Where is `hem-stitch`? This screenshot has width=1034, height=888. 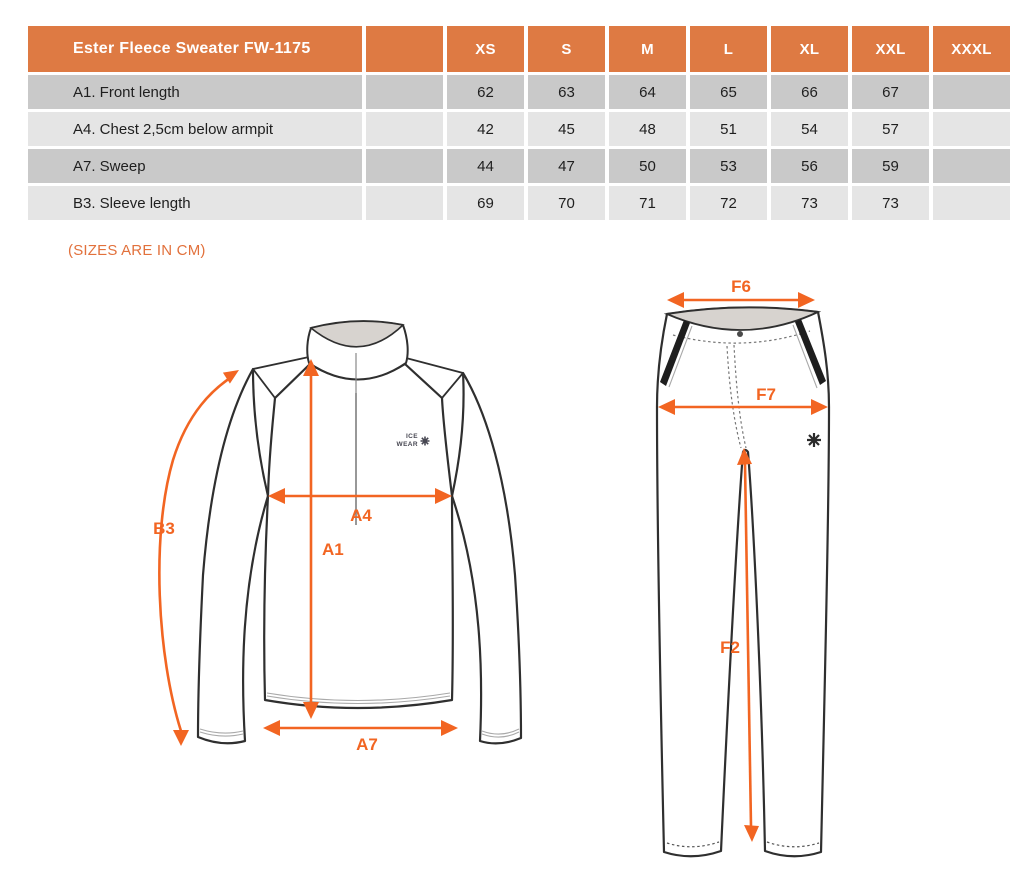 hem-stitch is located at coordinates (358, 698).